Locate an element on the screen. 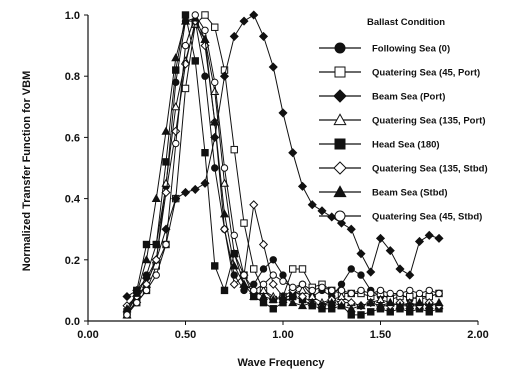 The width and height of the screenshot is (514, 371). legend-label: Quatering Sea (45, Port) is located at coordinates (426, 73).